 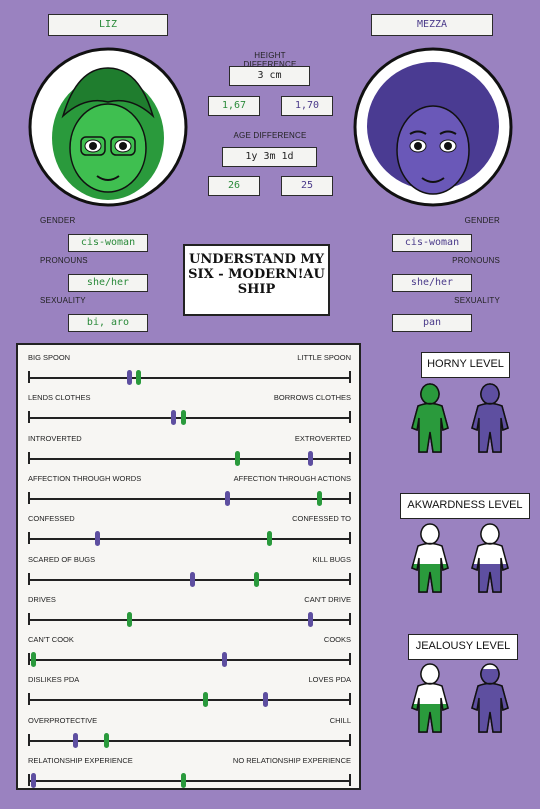 What do you see at coordinates (432, 243) in the screenshot?
I see `gender-right: cis-woman` at bounding box center [432, 243].